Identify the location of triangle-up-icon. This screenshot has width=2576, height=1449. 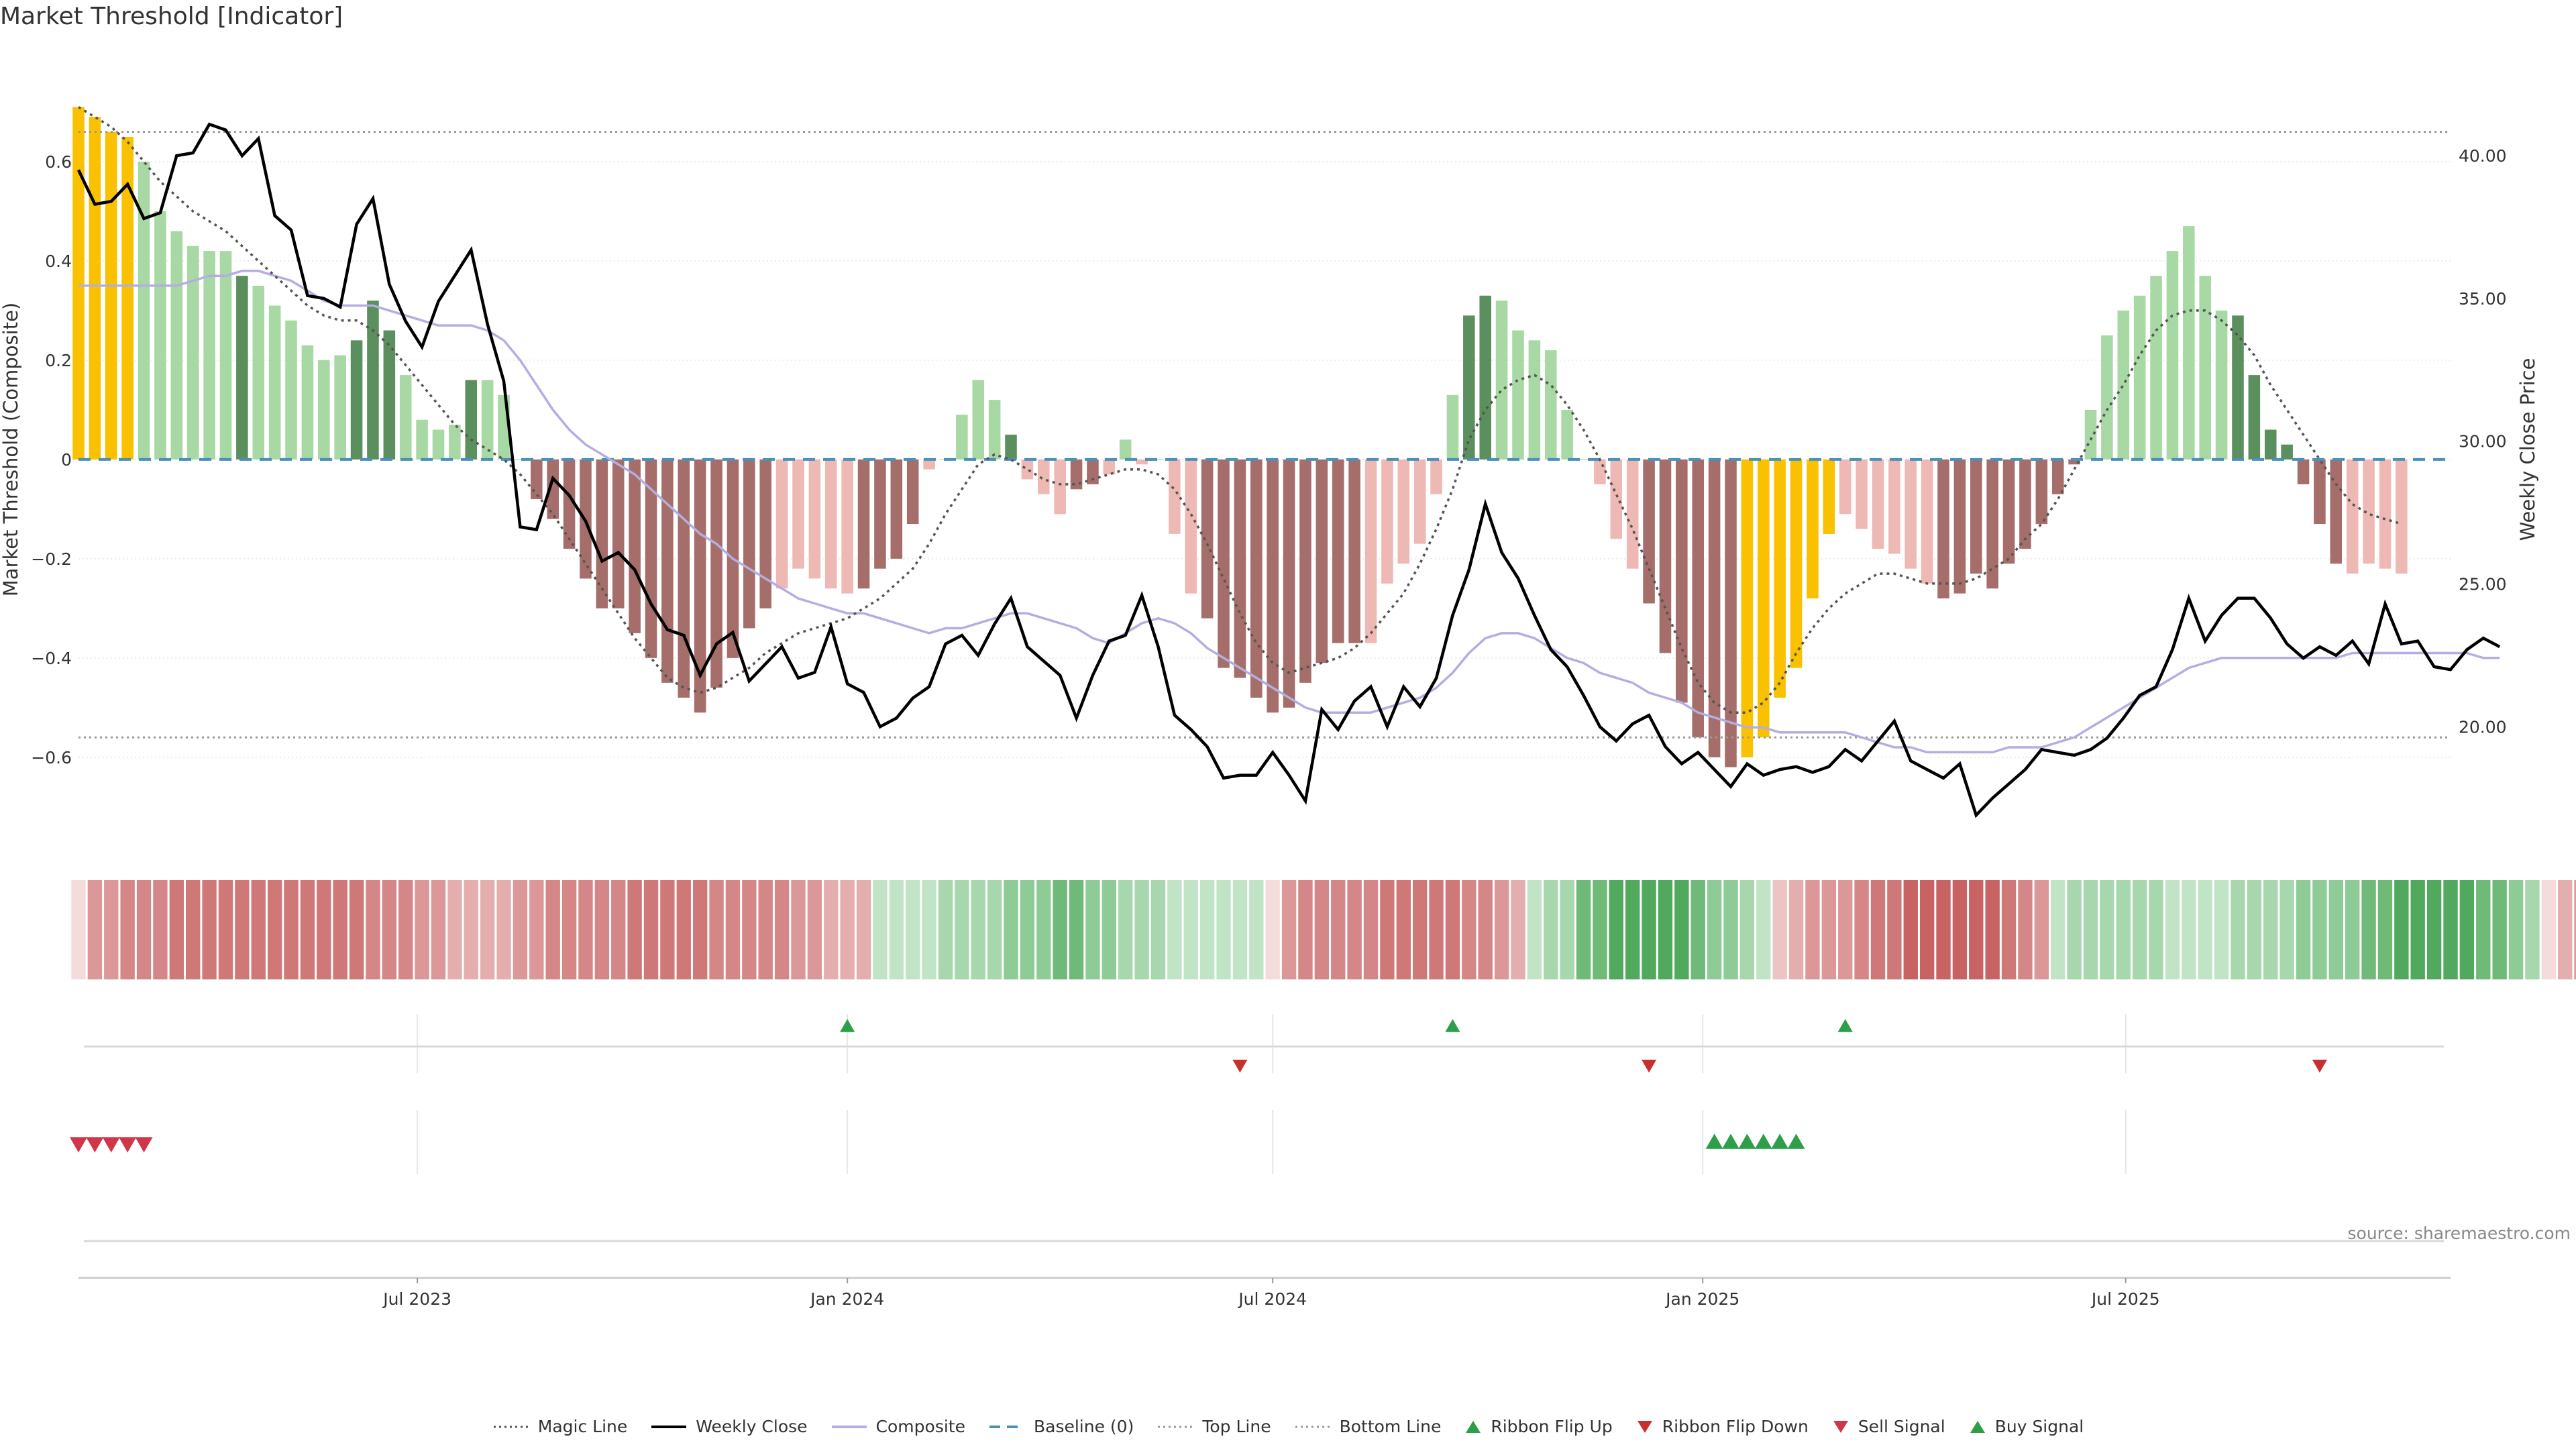
(1473, 1426).